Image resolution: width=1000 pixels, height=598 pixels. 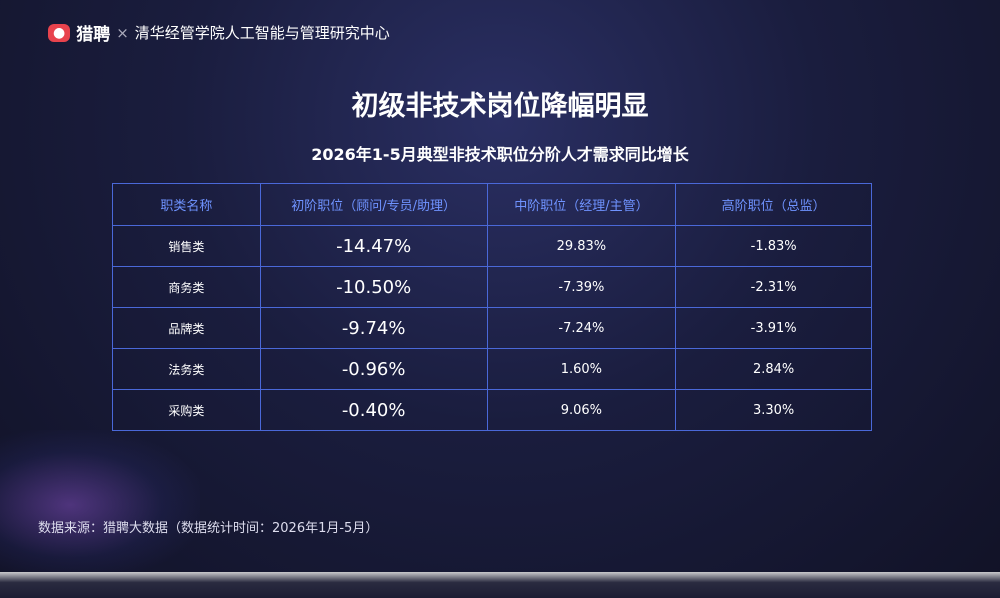 What do you see at coordinates (373, 369) in the screenshot?
I see `table-cell: -0.96%` at bounding box center [373, 369].